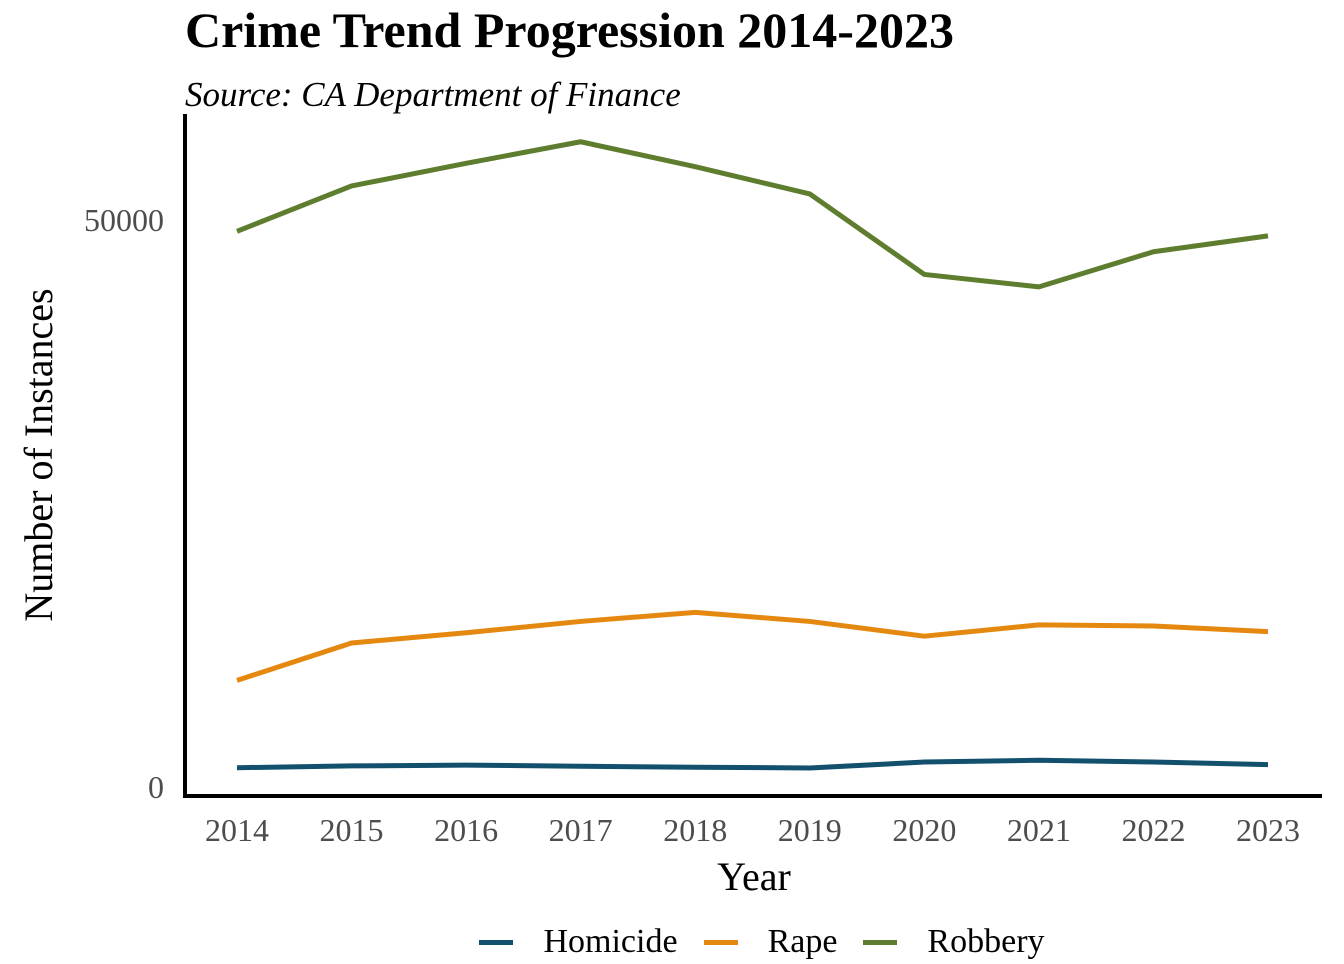  I want to click on chart-subtitle: Source: CA Department of Finance, so click(433, 94).